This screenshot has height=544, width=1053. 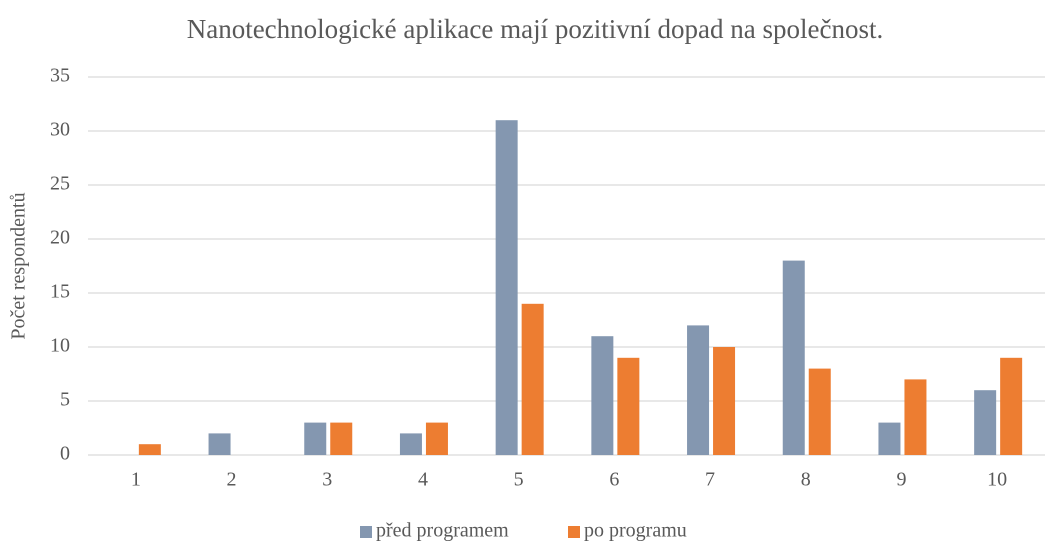 I want to click on y-tick-label: 5, so click(x=65, y=400).